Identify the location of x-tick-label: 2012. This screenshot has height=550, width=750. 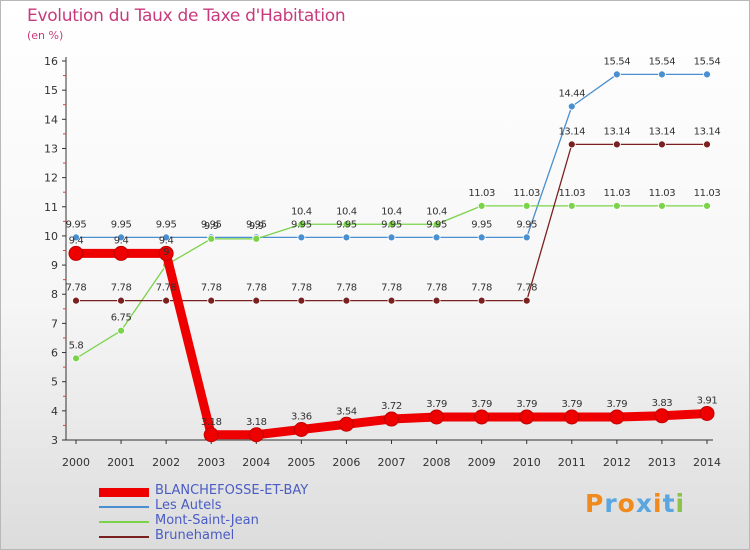
(617, 462).